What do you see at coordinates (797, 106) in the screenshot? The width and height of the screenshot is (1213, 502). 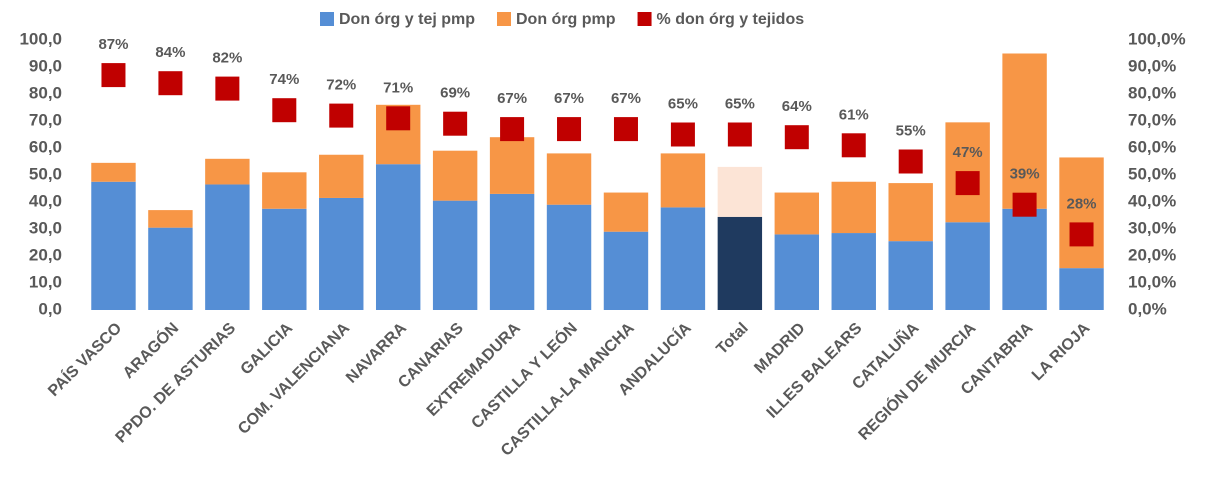 I see `data-label: 64%` at bounding box center [797, 106].